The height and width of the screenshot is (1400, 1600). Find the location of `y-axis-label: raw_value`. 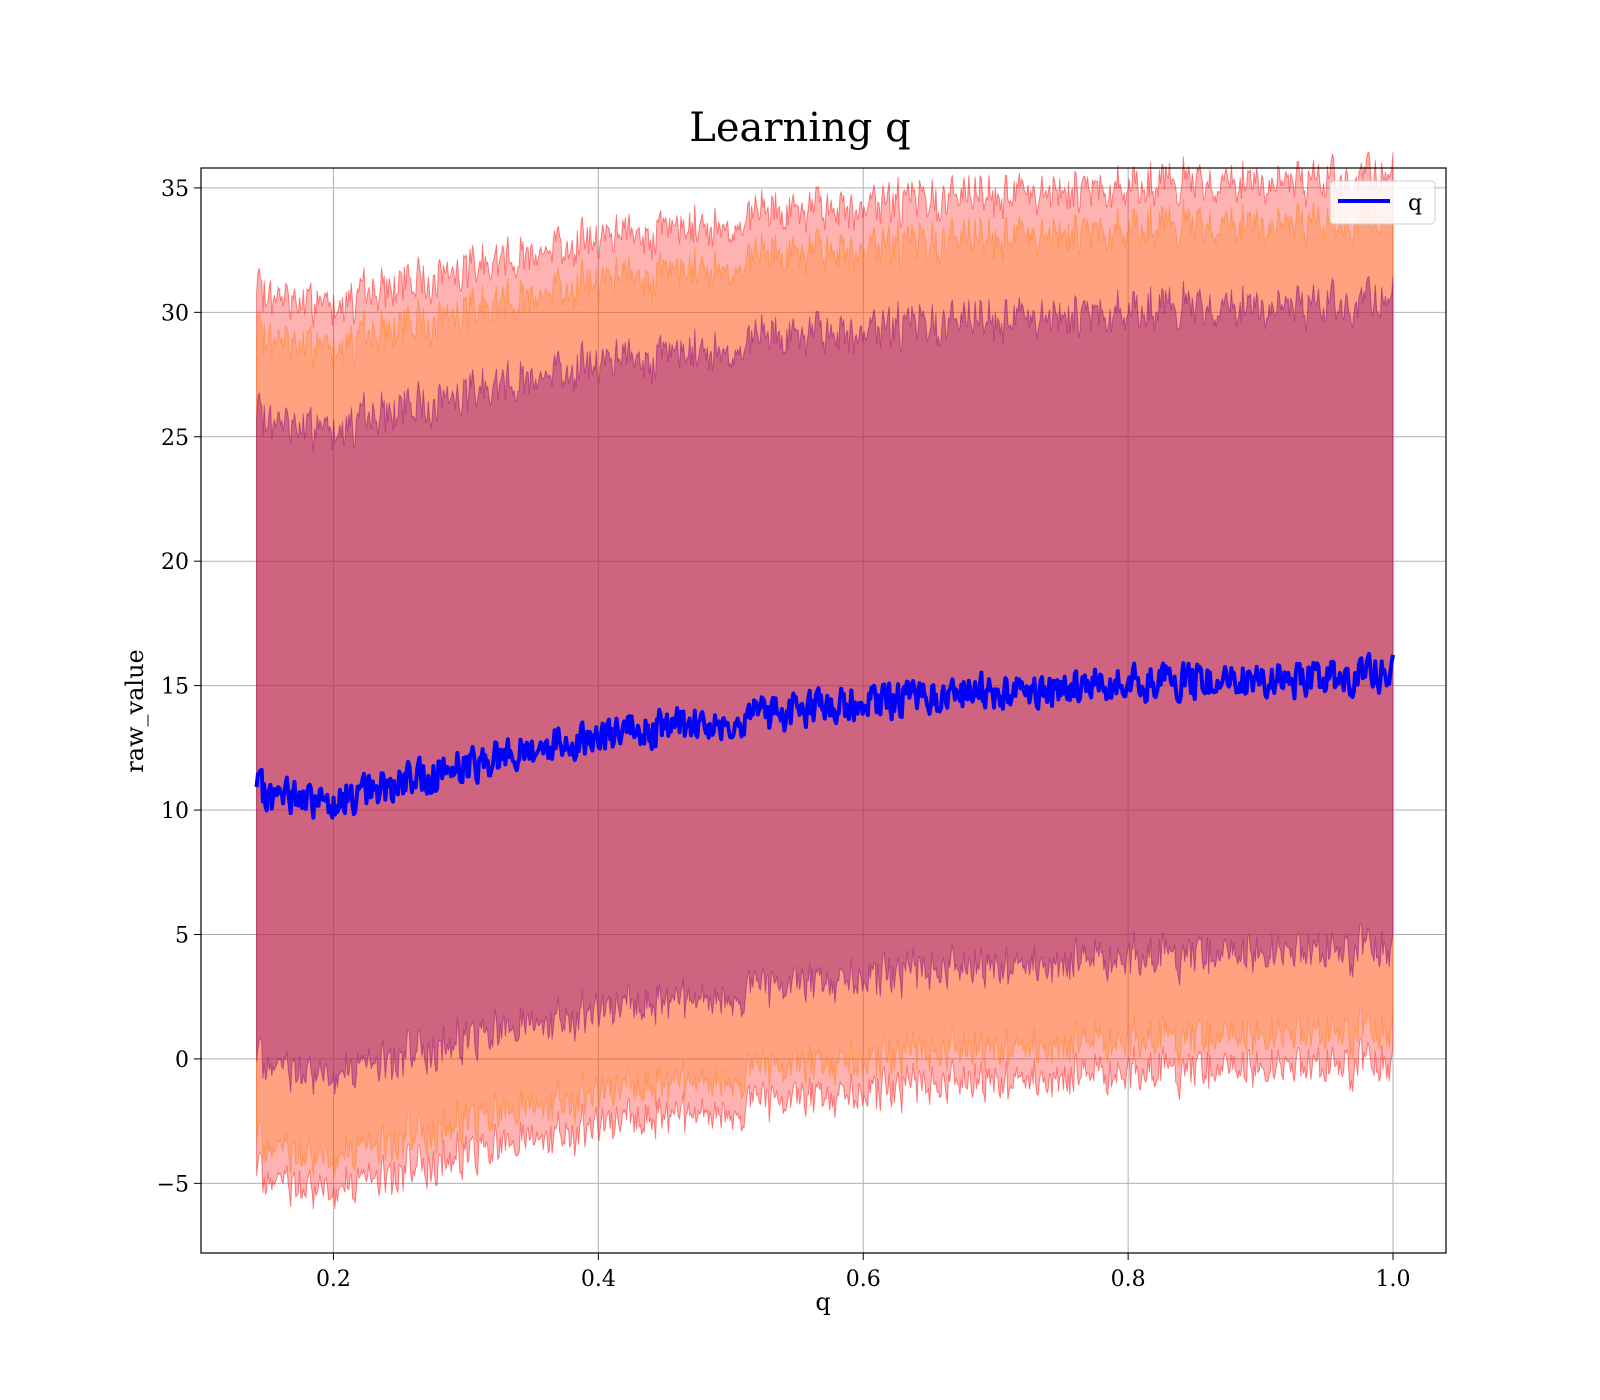

y-axis-label: raw_value is located at coordinates (135, 711).